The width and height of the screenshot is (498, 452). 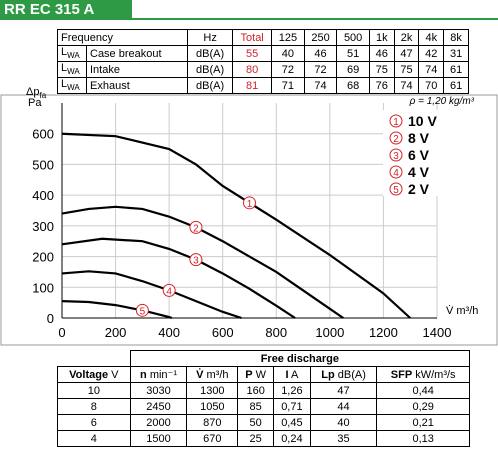 What do you see at coordinates (66, 9) in the screenshot?
I see `title: RR EC 315 A` at bounding box center [66, 9].